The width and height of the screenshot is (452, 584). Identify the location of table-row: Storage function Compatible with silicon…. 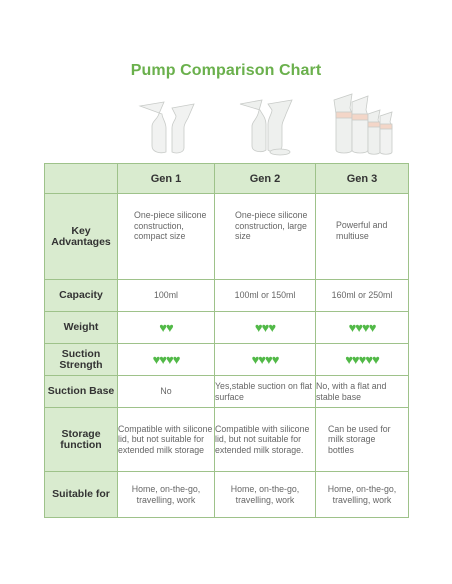
(226, 439).